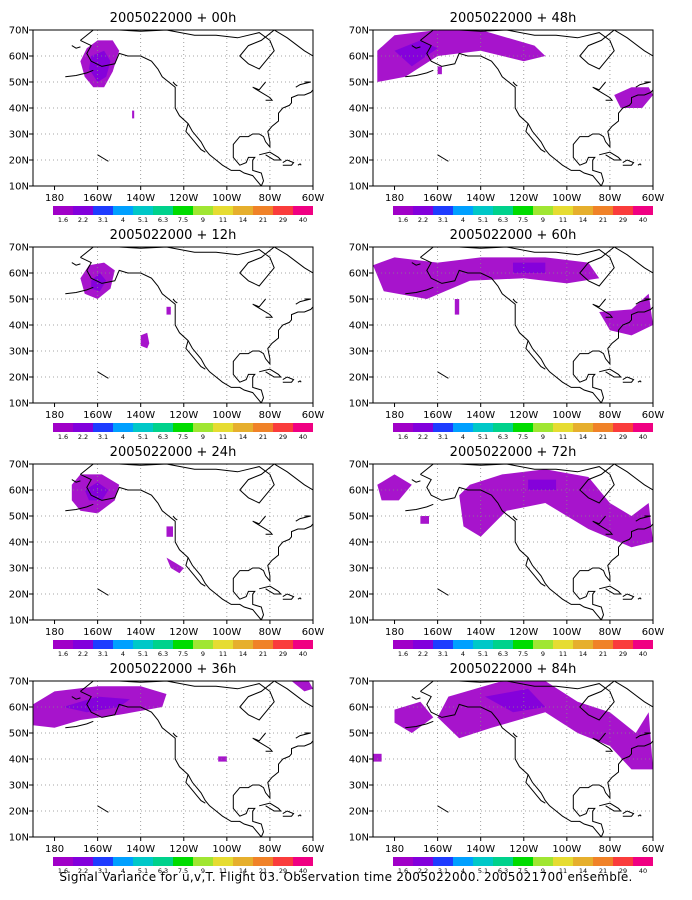 Image resolution: width=692 pixels, height=900 pixels. Describe the element at coordinates (423, 437) in the screenshot. I see `colorbar-label: 2.2` at that location.